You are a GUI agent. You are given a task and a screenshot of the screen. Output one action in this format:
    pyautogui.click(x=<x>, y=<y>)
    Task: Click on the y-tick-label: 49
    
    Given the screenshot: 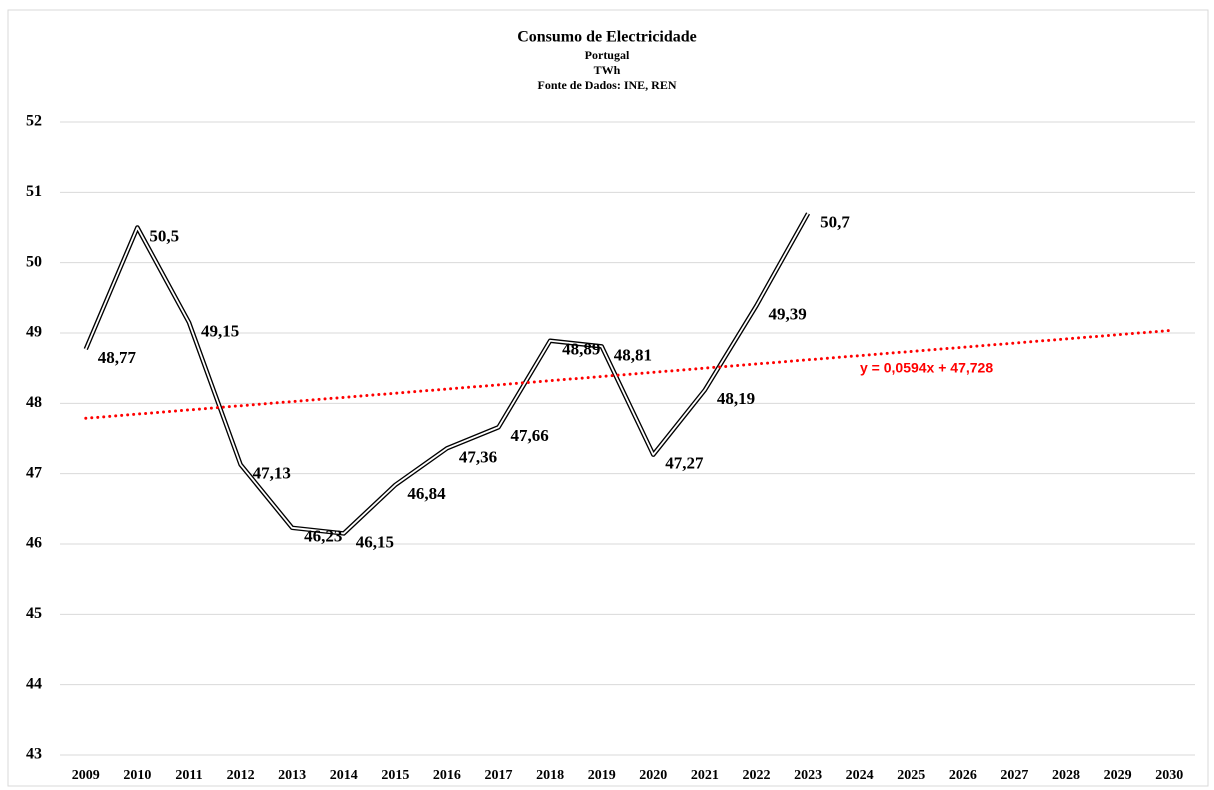 What is the action you would take?
    pyautogui.click(x=34, y=332)
    